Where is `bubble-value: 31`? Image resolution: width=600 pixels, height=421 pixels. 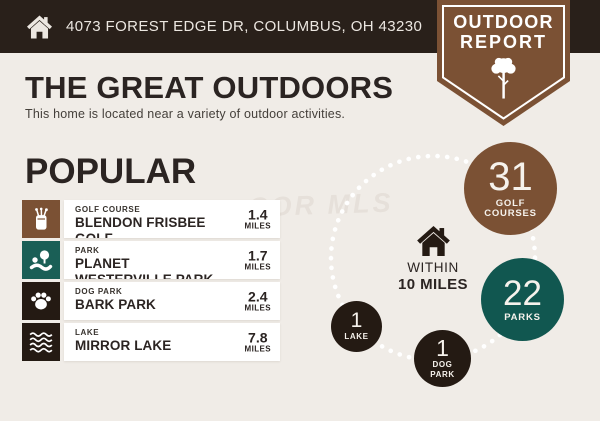
bubble-value: 31 is located at coordinates (510, 177).